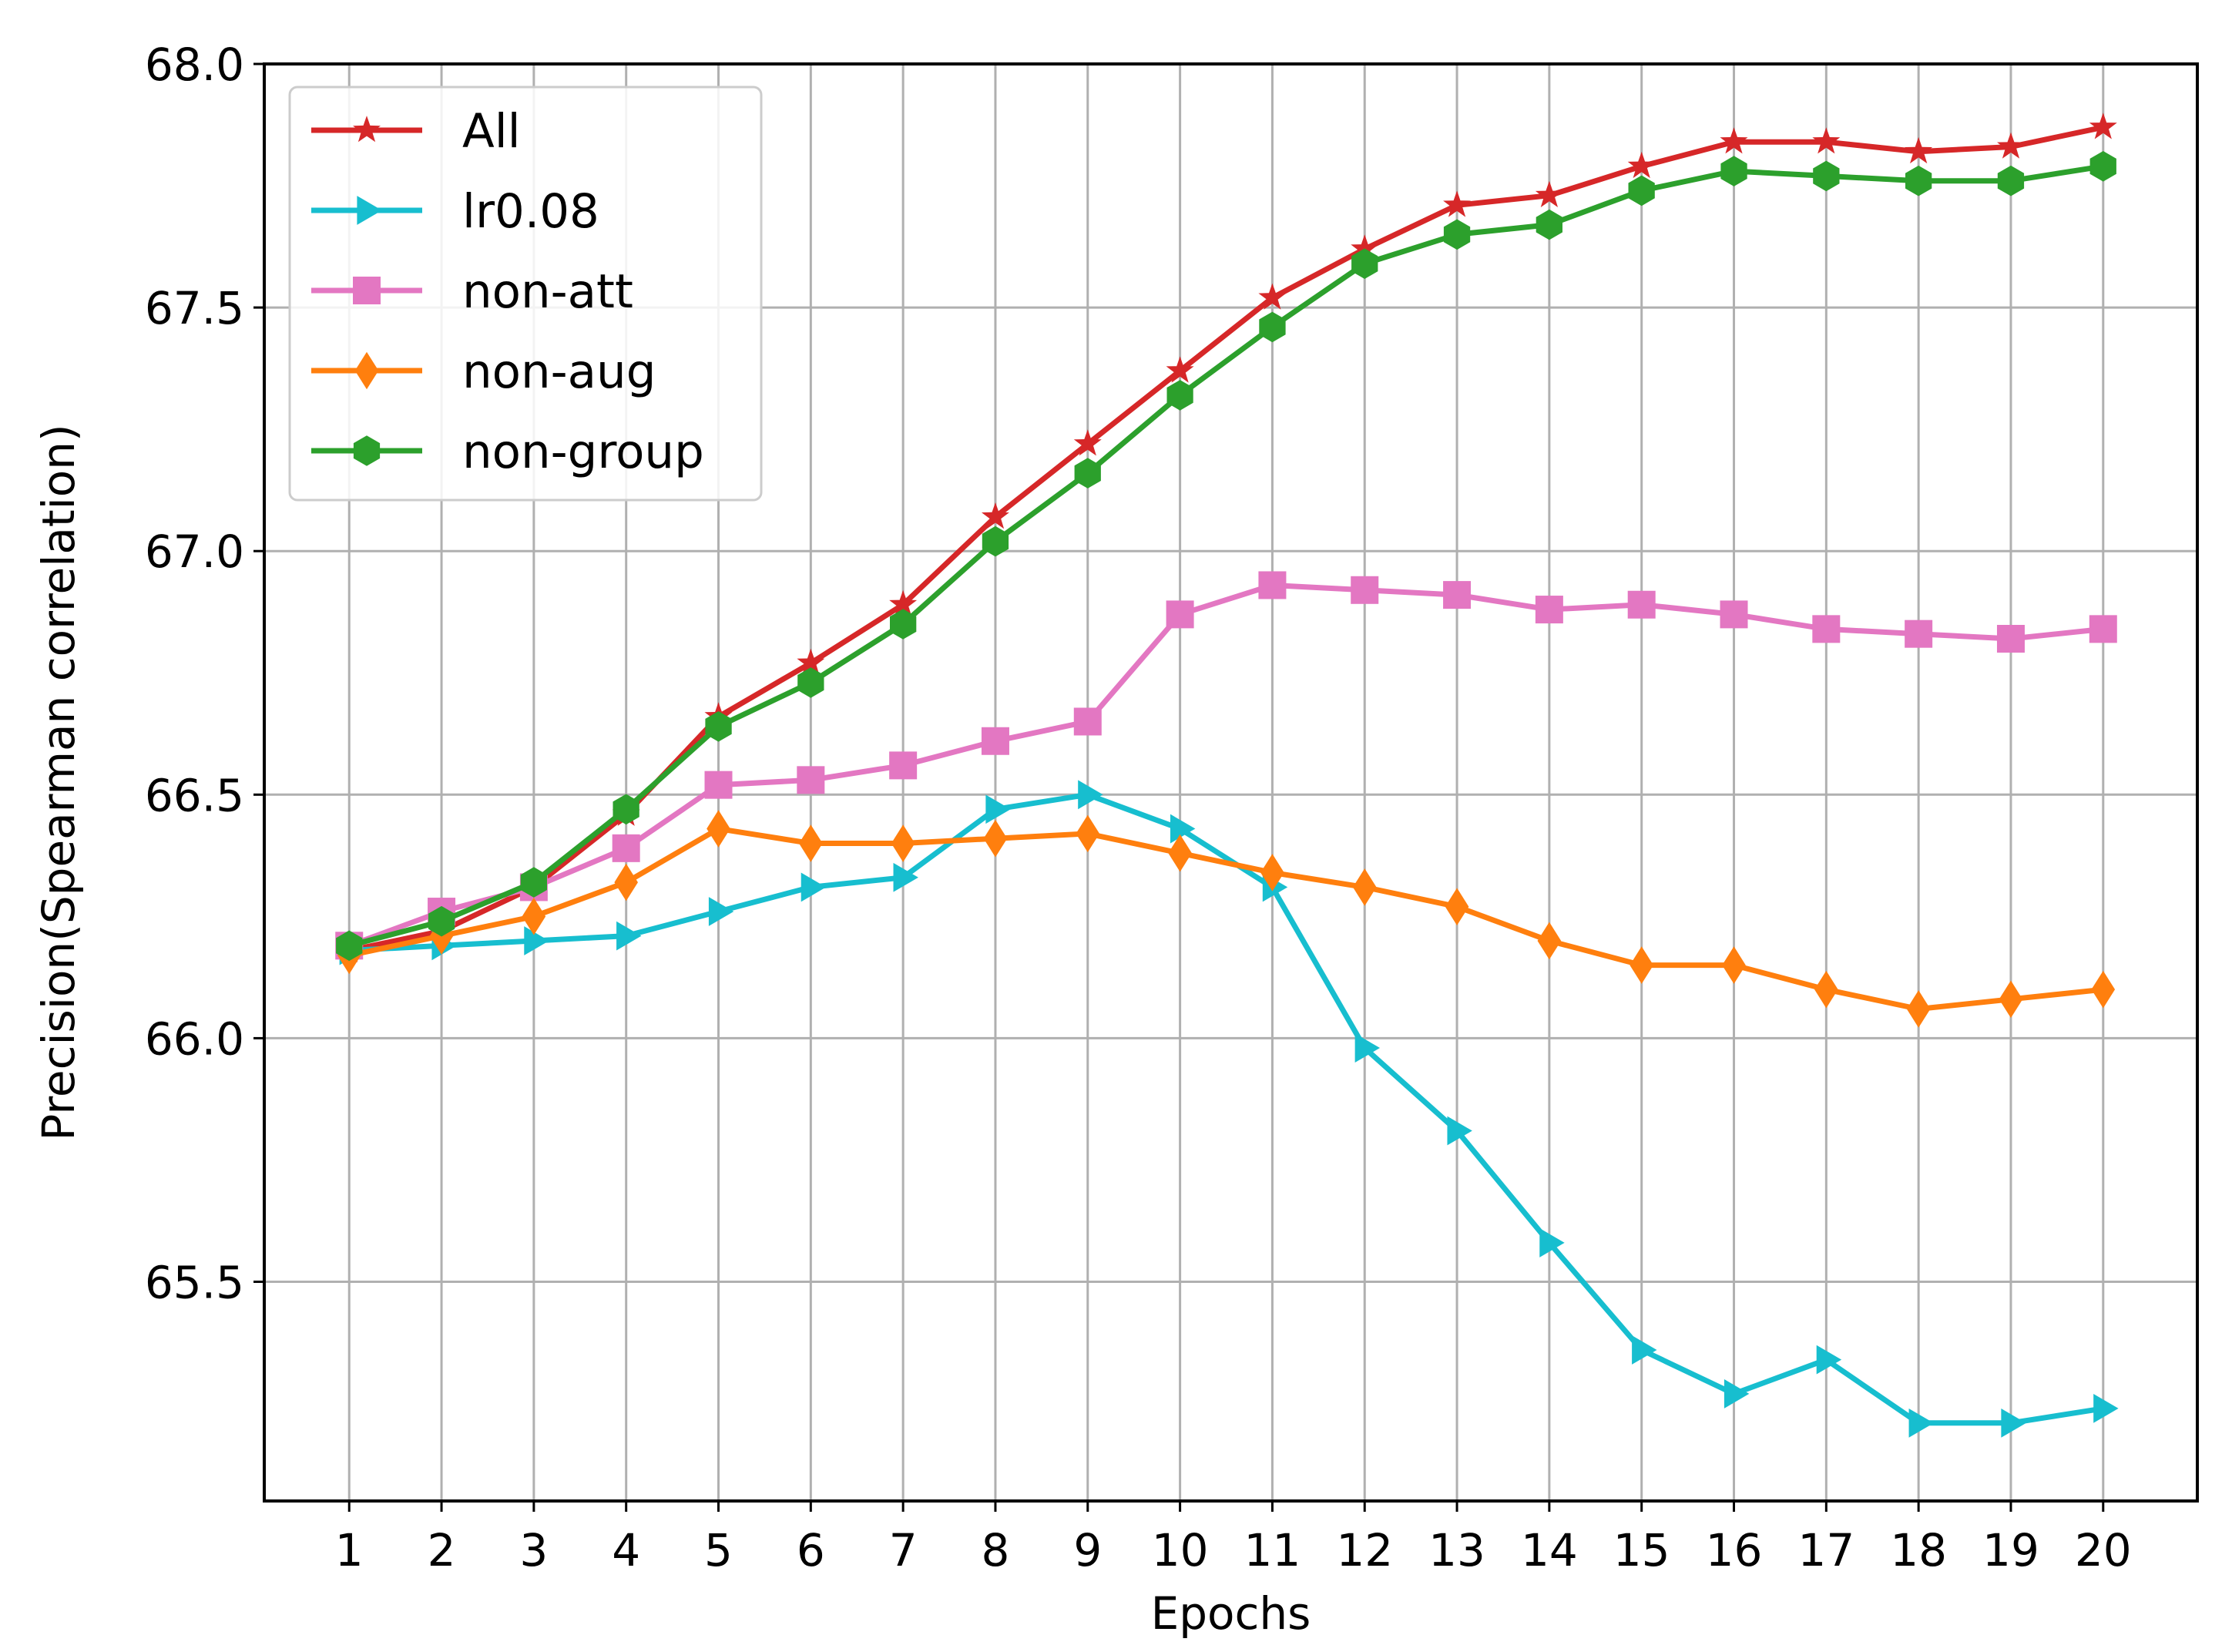 The height and width of the screenshot is (1652, 2232). Describe the element at coordinates (1231, 1613) in the screenshot. I see `x-axis-title: Epochs` at that location.